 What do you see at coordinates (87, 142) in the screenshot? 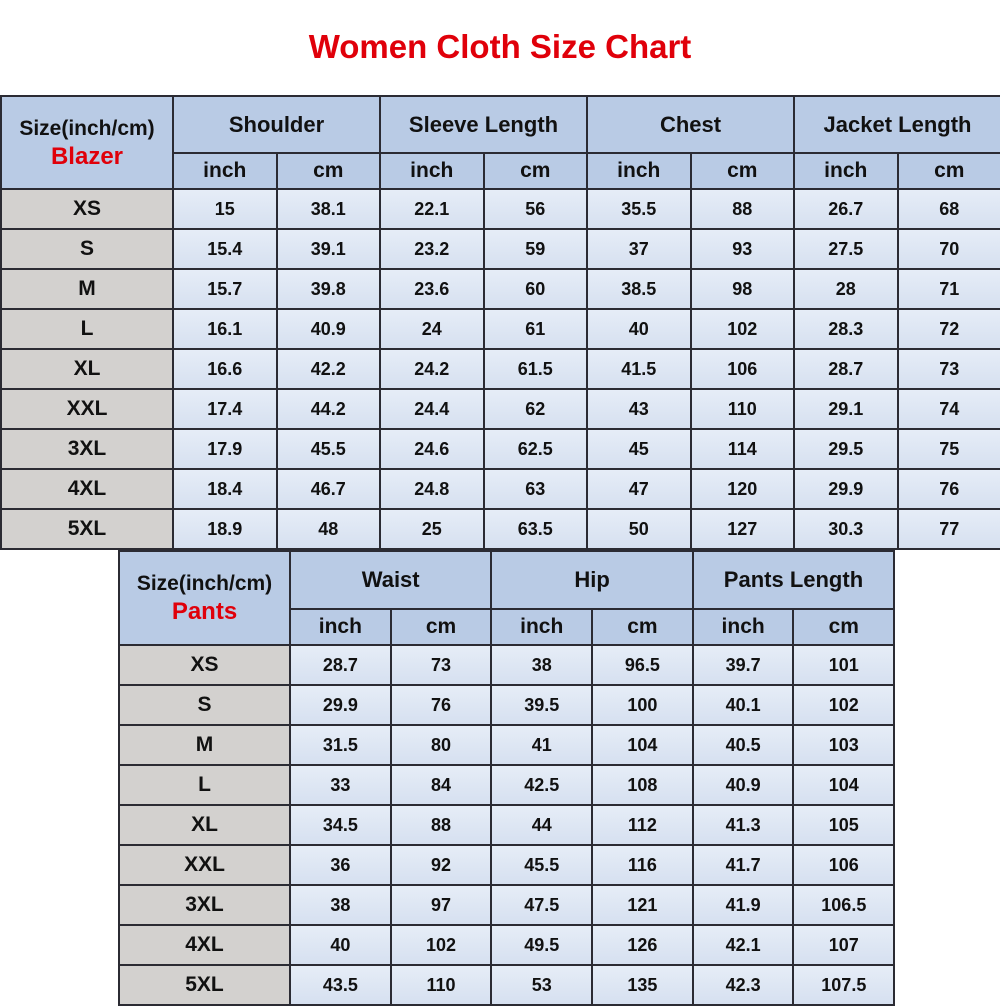
I see `size-header: Size(inch/cm)Blazer` at bounding box center [87, 142].